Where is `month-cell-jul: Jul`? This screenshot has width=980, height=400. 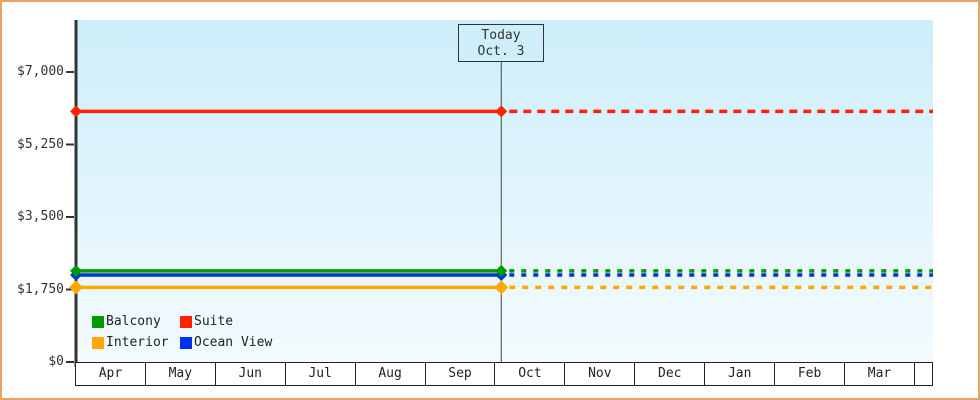
month-cell-jul: Jul is located at coordinates (320, 374).